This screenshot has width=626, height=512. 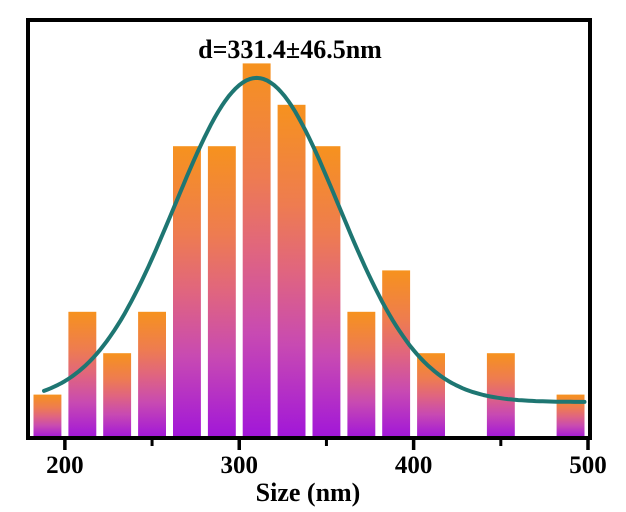 I want to click on x-axis-label: Size (nm), so click(x=308, y=492).